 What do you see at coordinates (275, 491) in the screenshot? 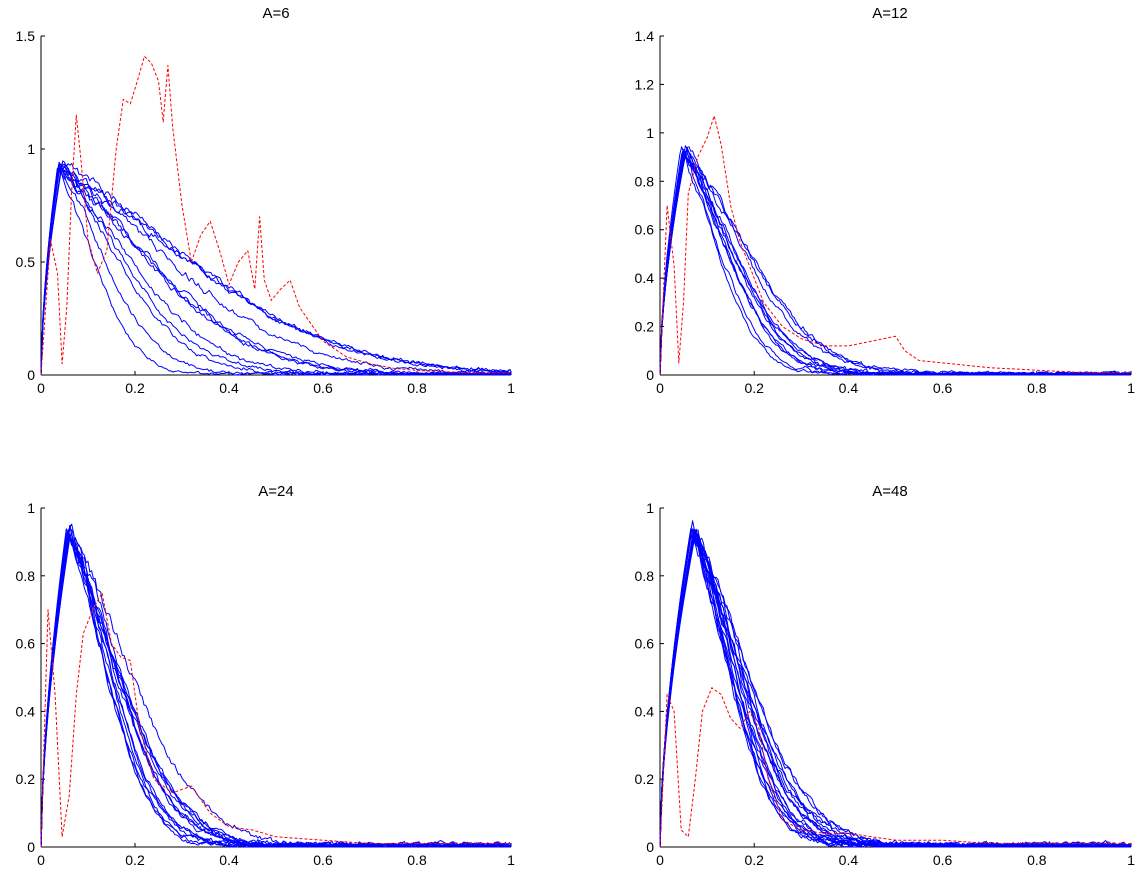
I see `panel-title: A=24` at bounding box center [275, 491].